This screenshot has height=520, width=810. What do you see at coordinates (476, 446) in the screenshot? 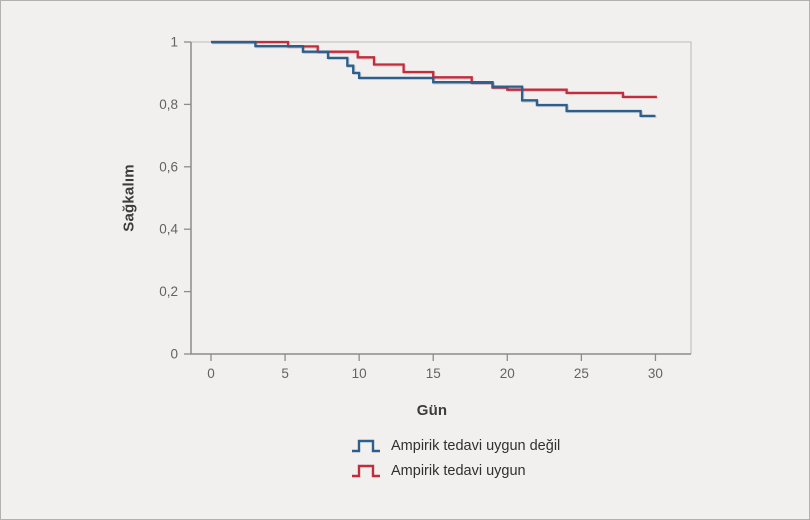
I see `legend-label: Ampirik tedavi uygun değil` at bounding box center [476, 446].